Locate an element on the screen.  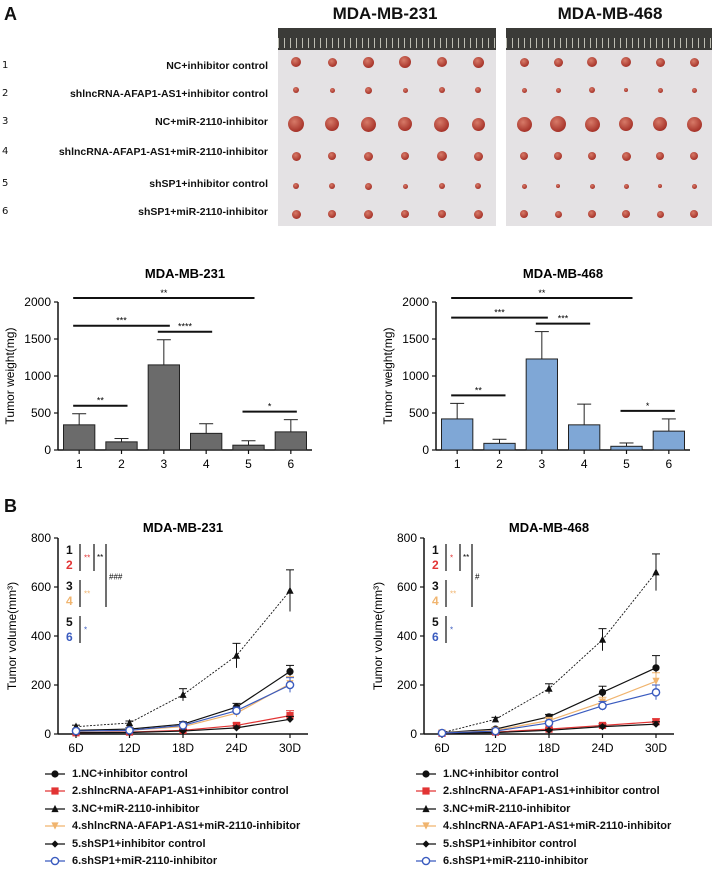
x-tick-label: 6D is located at coordinates (76, 748).